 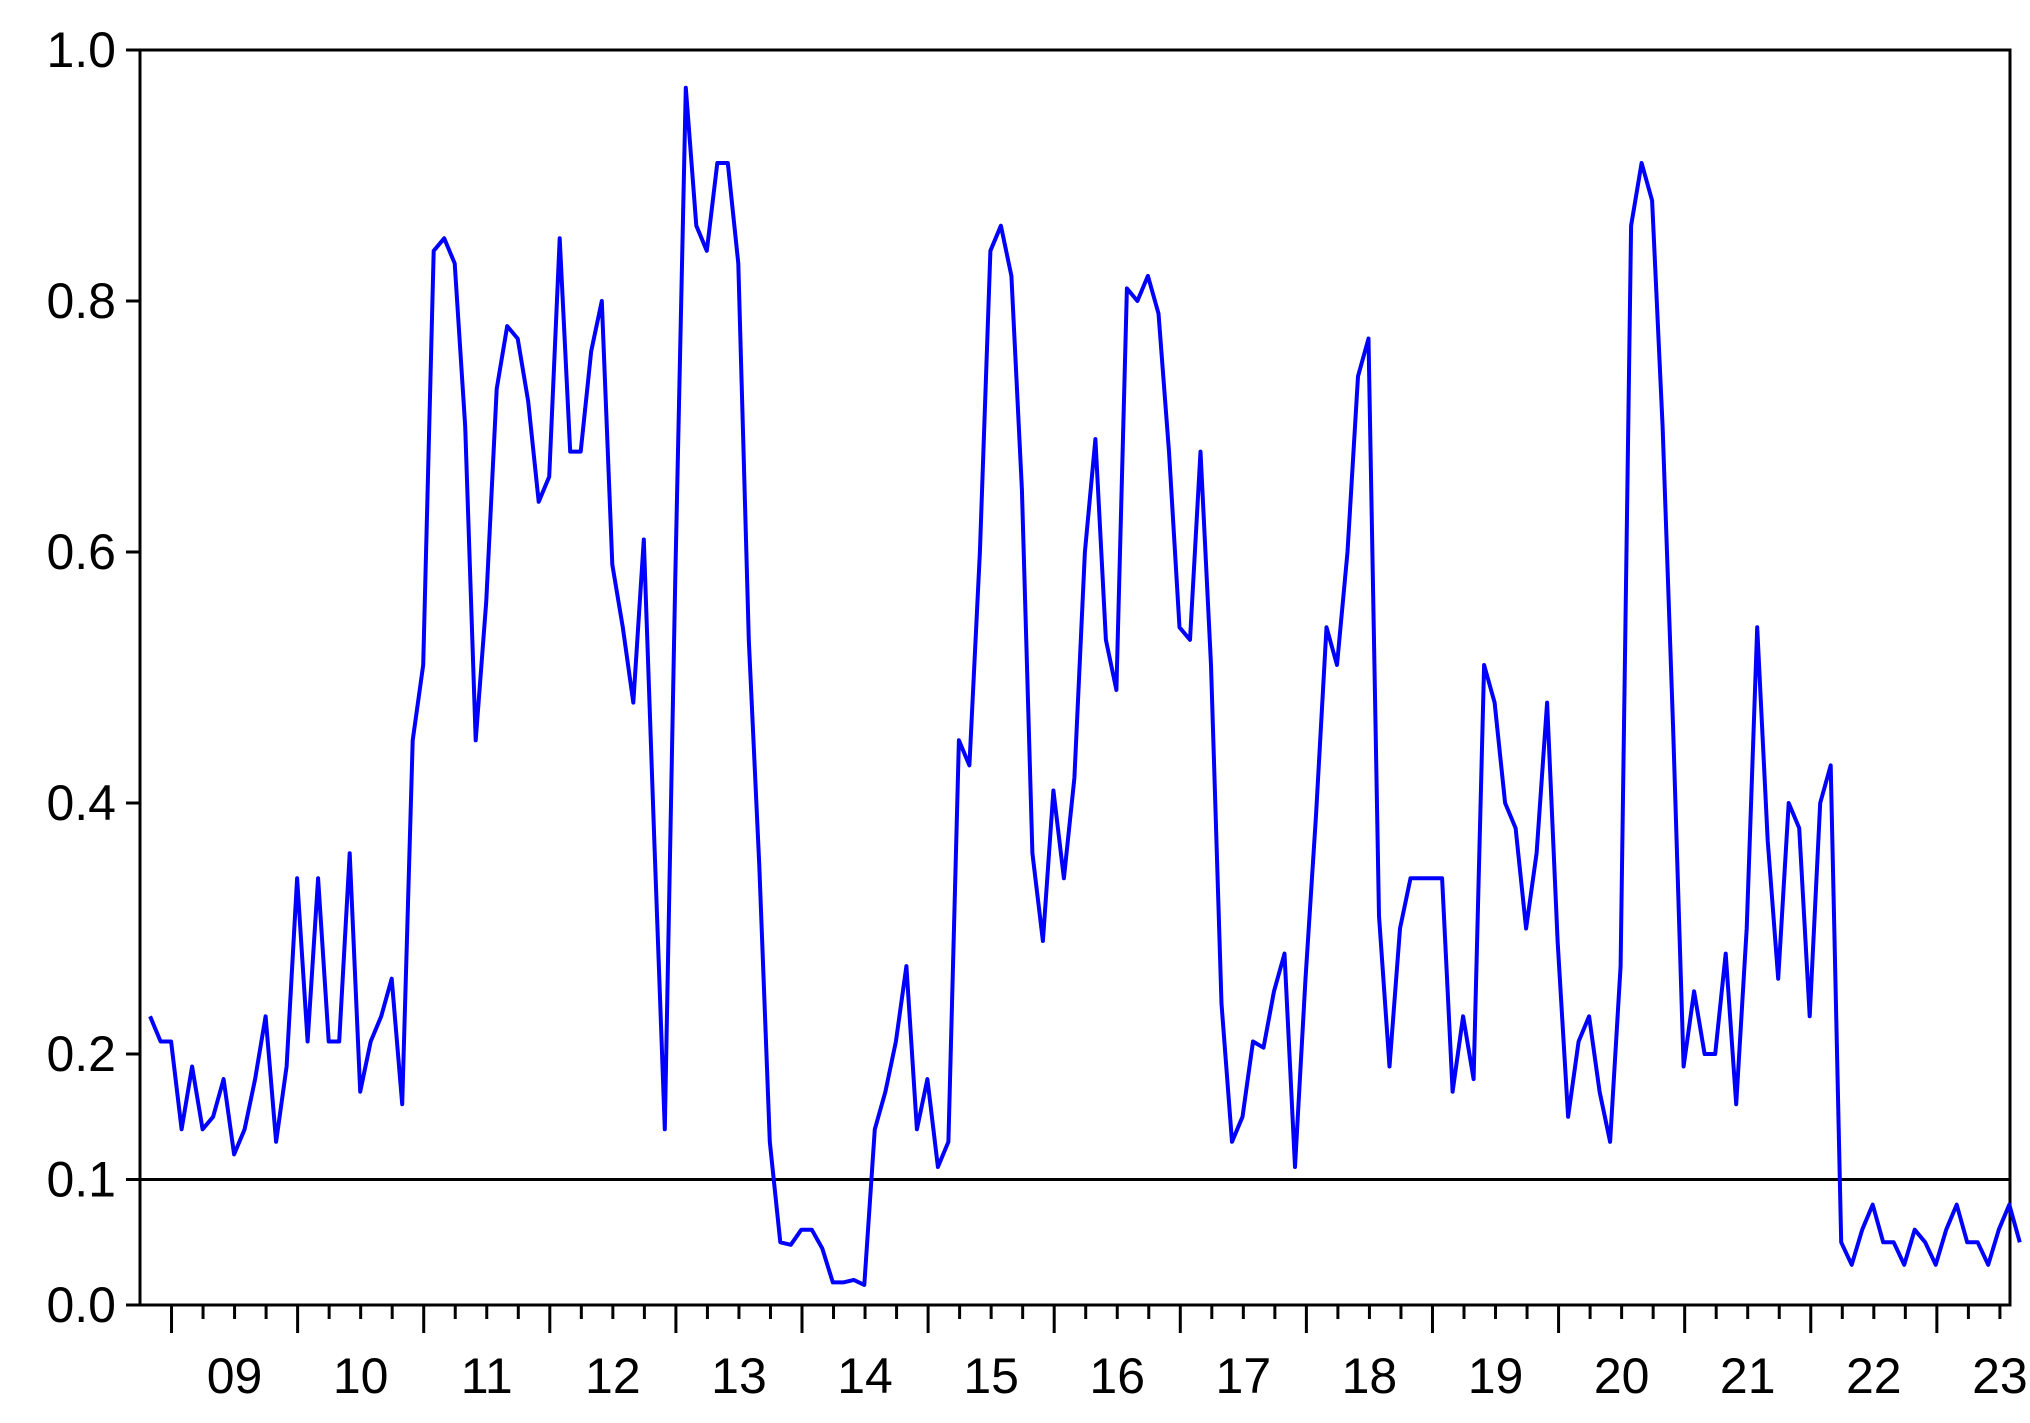 I want to click on x-tick-label: 16, so click(x=1117, y=1376).